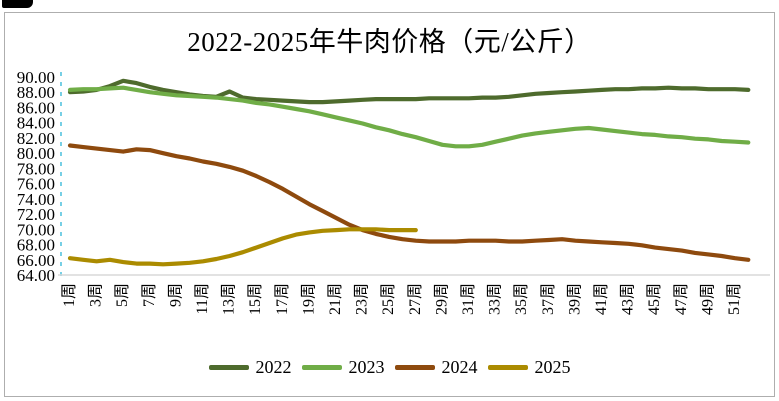  I want to click on x-axis-tick: 25周, so click(388, 299).